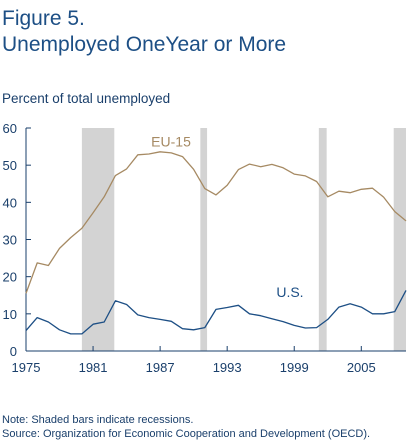 Image resolution: width=420 pixels, height=446 pixels. Describe the element at coordinates (227, 217) in the screenshot. I see `series-labels: EU-15 U.S.` at that location.